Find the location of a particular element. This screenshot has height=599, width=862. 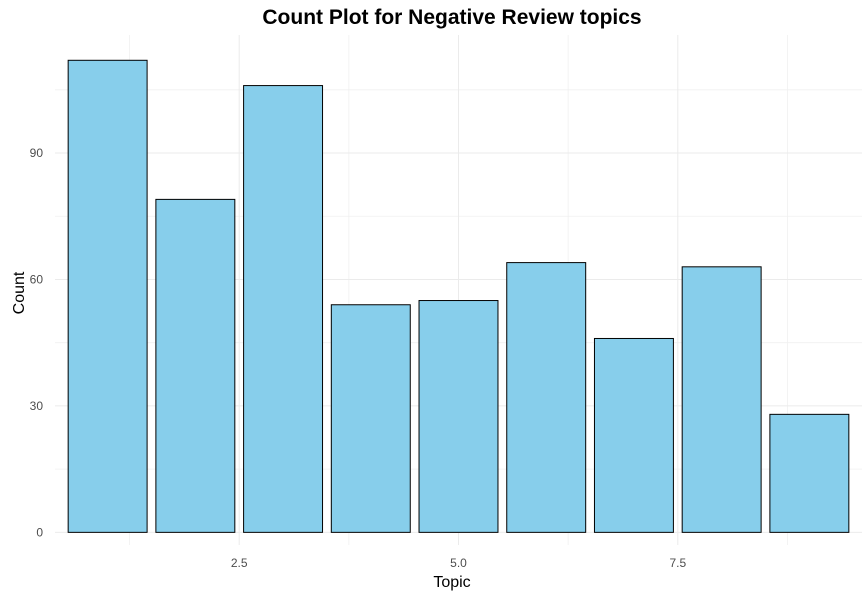

x-tick-label: 7.5 is located at coordinates (677, 563).